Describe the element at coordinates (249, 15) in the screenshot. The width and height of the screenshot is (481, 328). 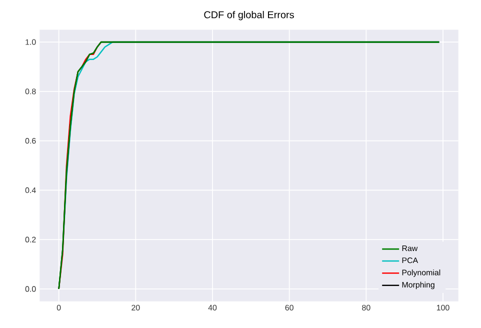
I see `chart-title: CDF of global Errors` at that location.